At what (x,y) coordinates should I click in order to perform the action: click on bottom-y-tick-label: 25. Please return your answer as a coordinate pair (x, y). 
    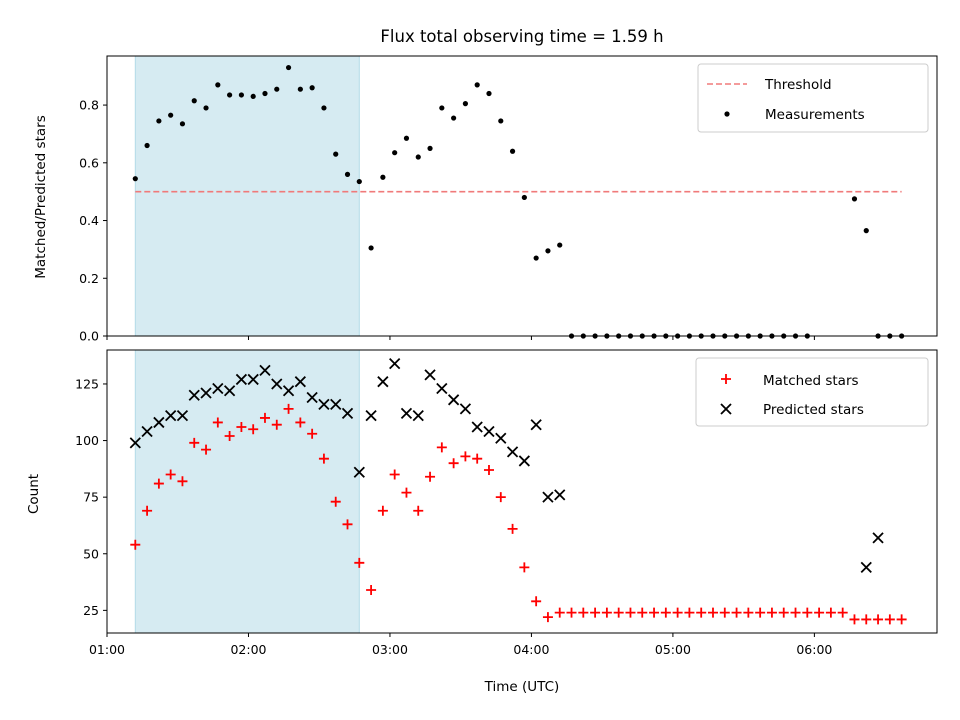
    Looking at the image, I should click on (91, 610).